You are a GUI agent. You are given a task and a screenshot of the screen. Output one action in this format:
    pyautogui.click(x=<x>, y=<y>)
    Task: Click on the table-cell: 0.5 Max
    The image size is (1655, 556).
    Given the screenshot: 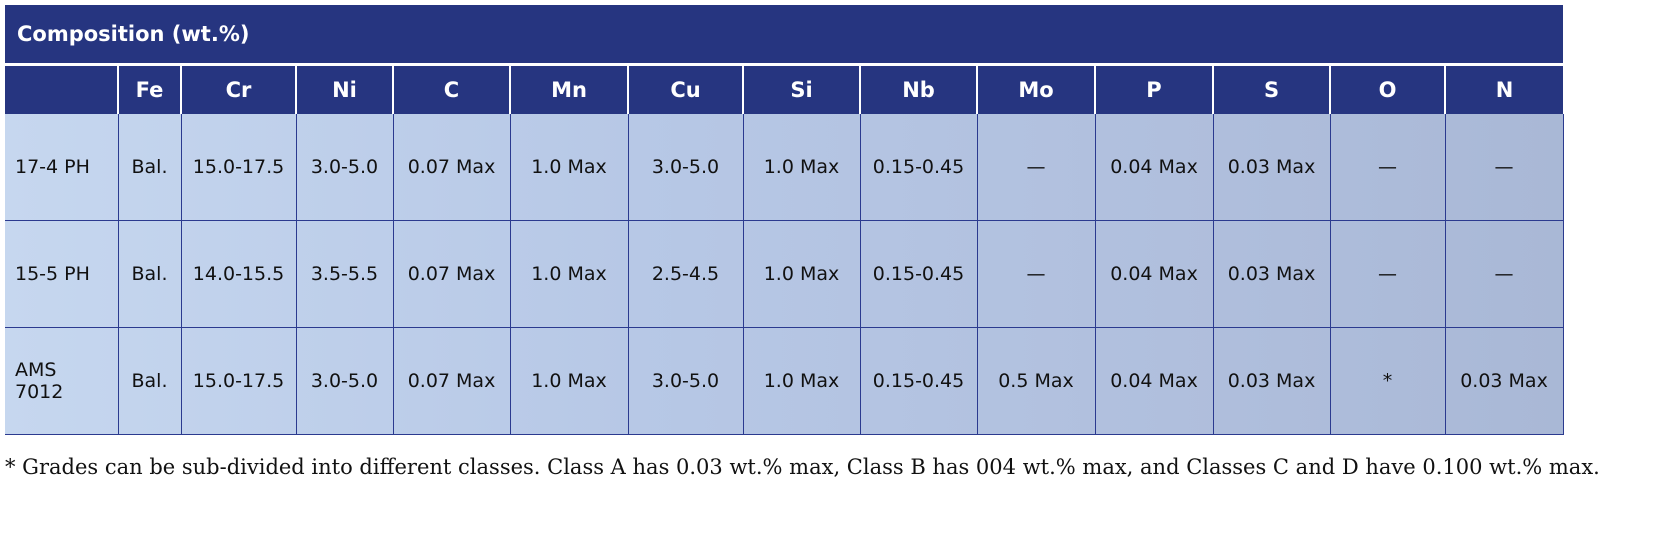 What is the action you would take?
    pyautogui.click(x=1036, y=381)
    